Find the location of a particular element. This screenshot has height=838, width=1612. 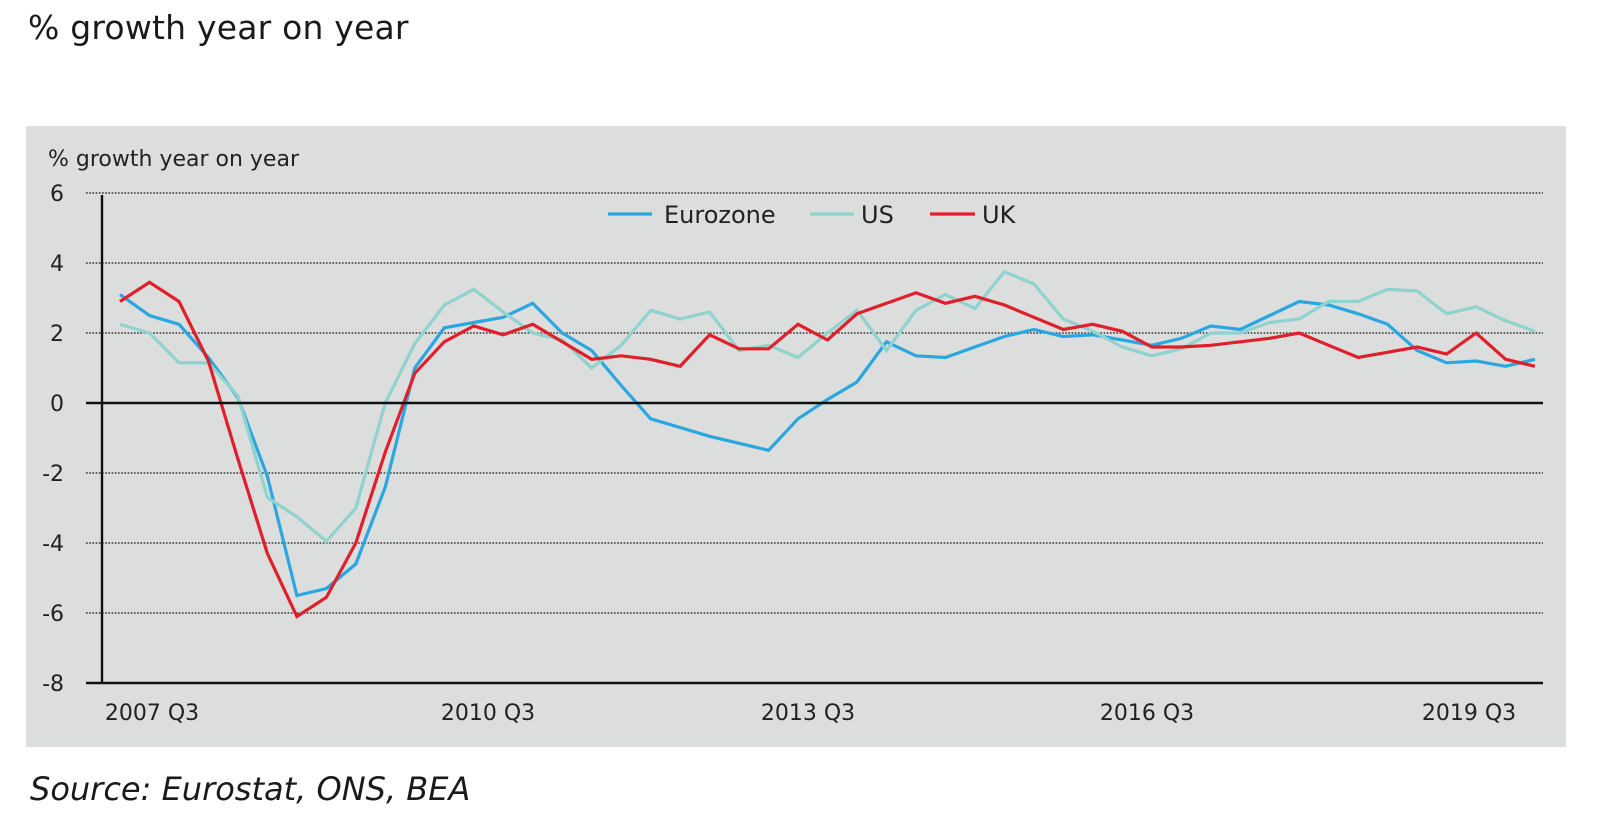

y-tick-label: -4 is located at coordinates (53, 544).